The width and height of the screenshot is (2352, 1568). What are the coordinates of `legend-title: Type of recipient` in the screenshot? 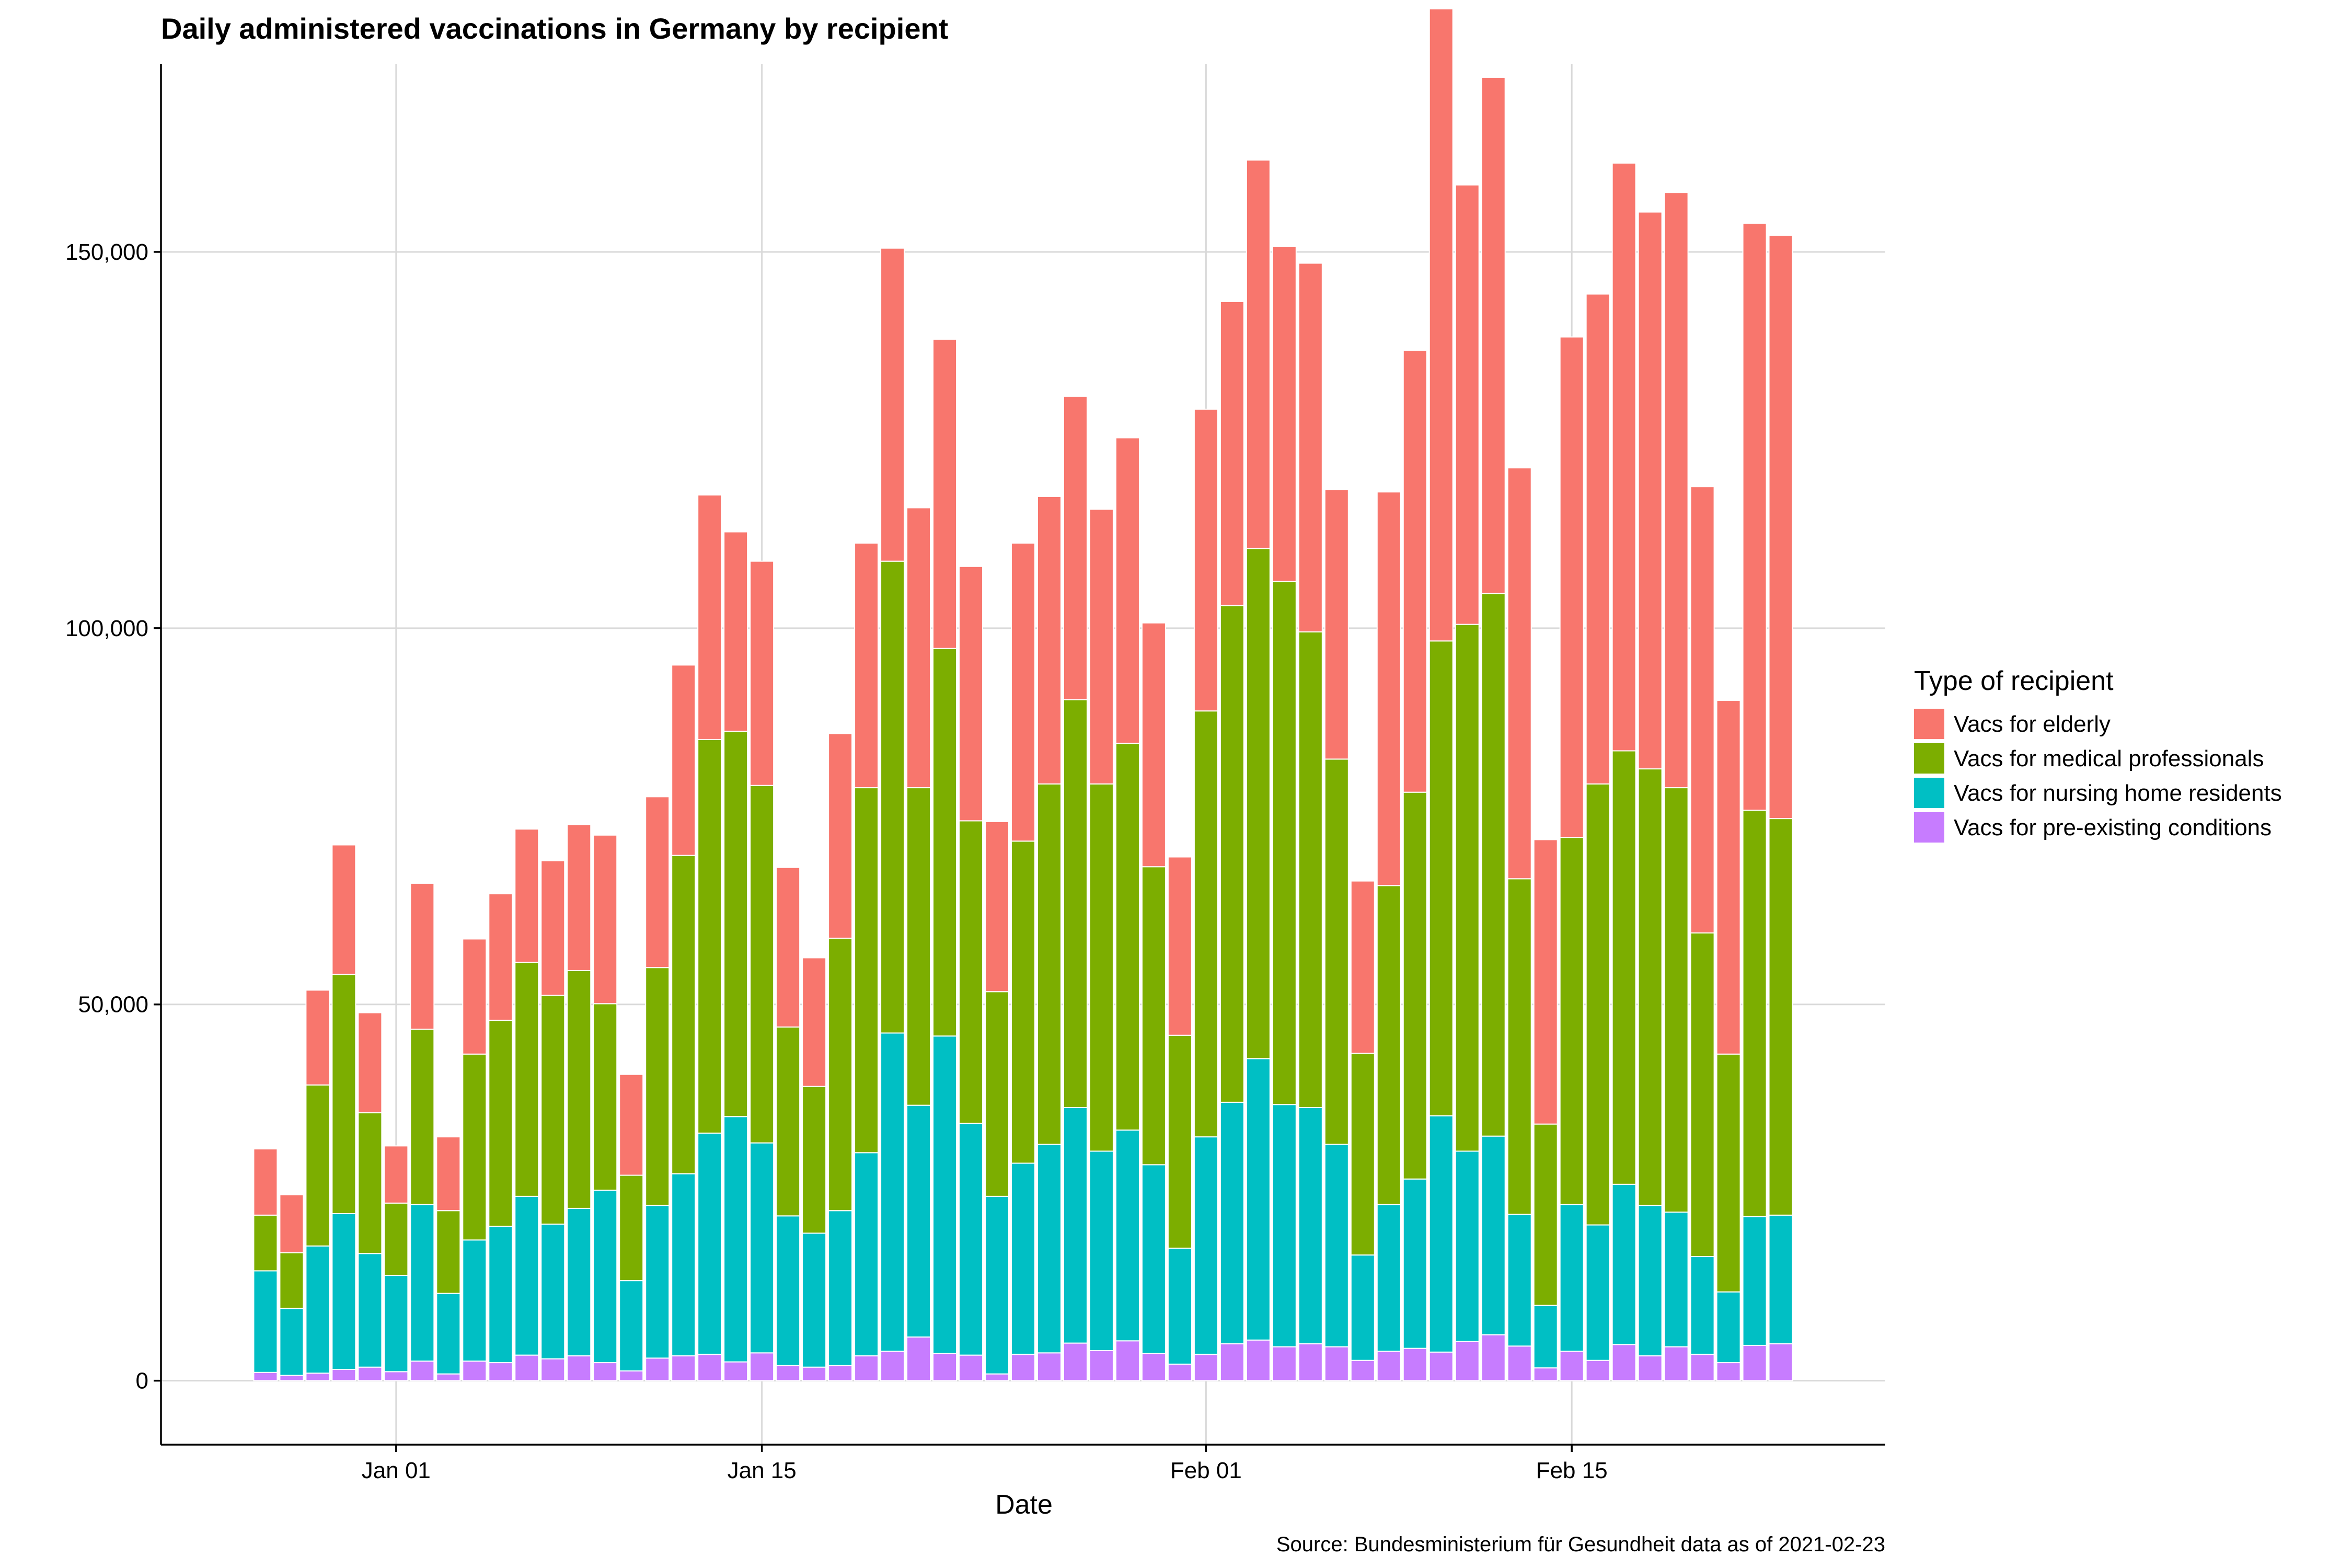 It's located at (2014, 681).